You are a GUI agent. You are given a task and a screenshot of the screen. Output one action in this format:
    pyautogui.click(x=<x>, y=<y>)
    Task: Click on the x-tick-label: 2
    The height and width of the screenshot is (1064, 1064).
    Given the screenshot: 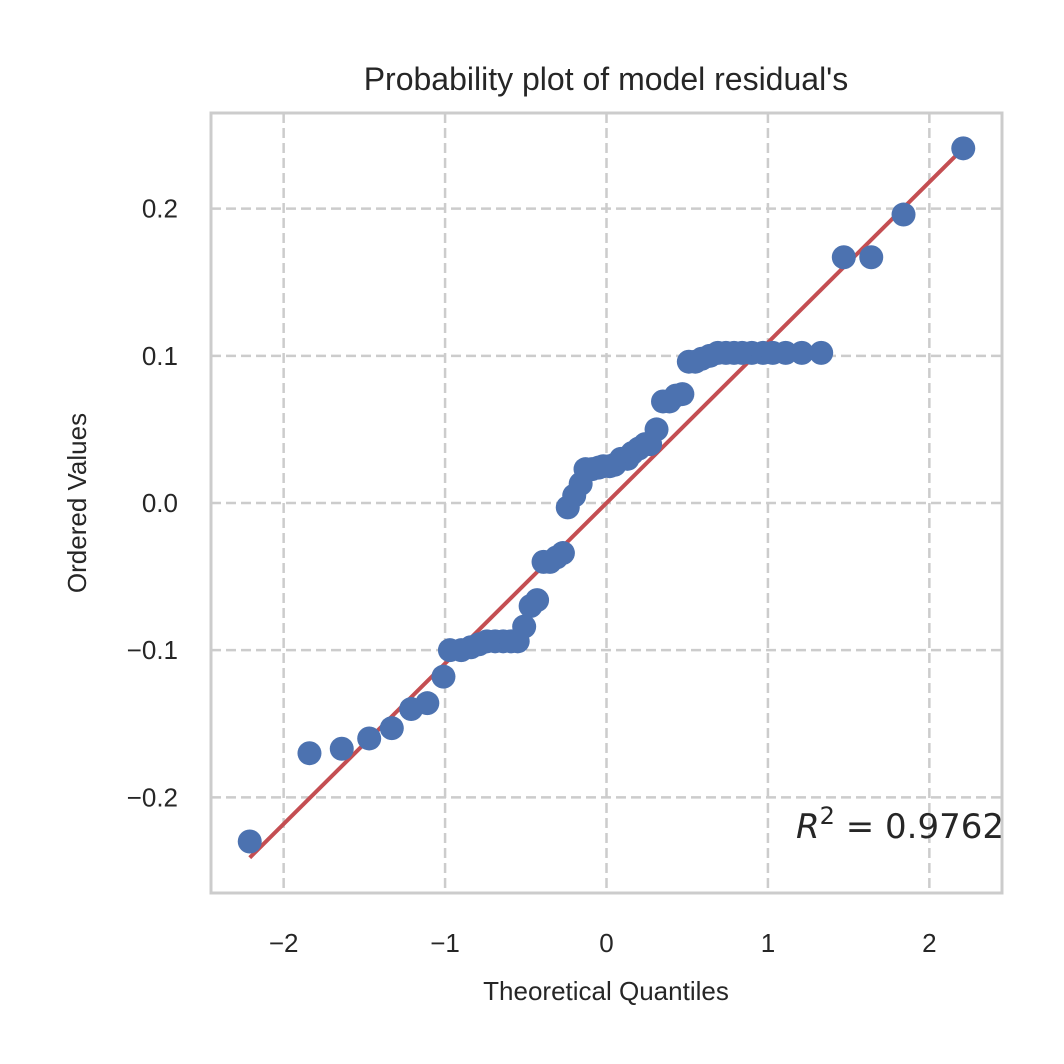 What is the action you would take?
    pyautogui.click(x=929, y=943)
    